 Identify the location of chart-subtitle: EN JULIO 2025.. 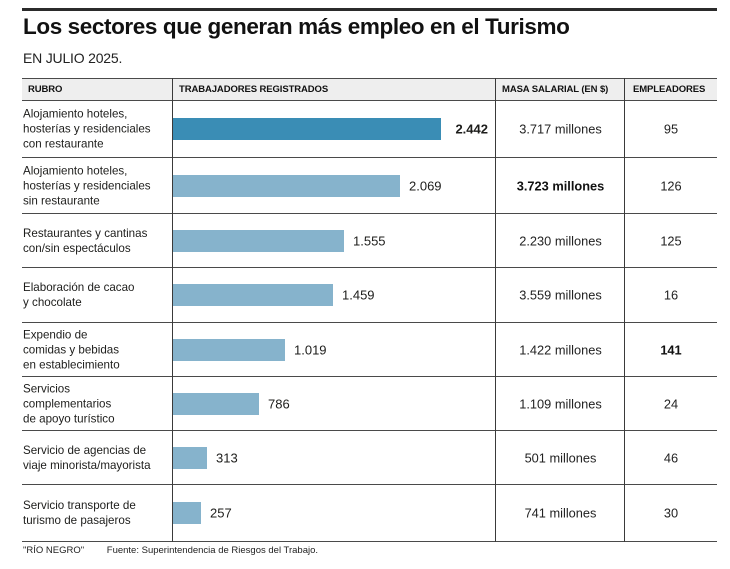
(73, 58).